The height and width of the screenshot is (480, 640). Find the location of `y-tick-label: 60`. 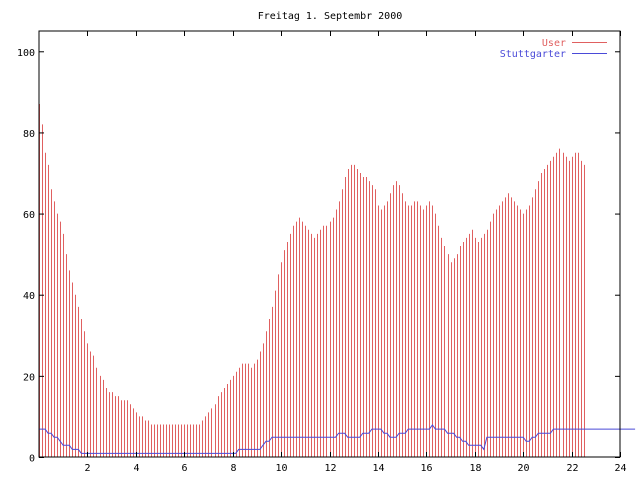

y-tick-label: 60 is located at coordinates (29, 215).